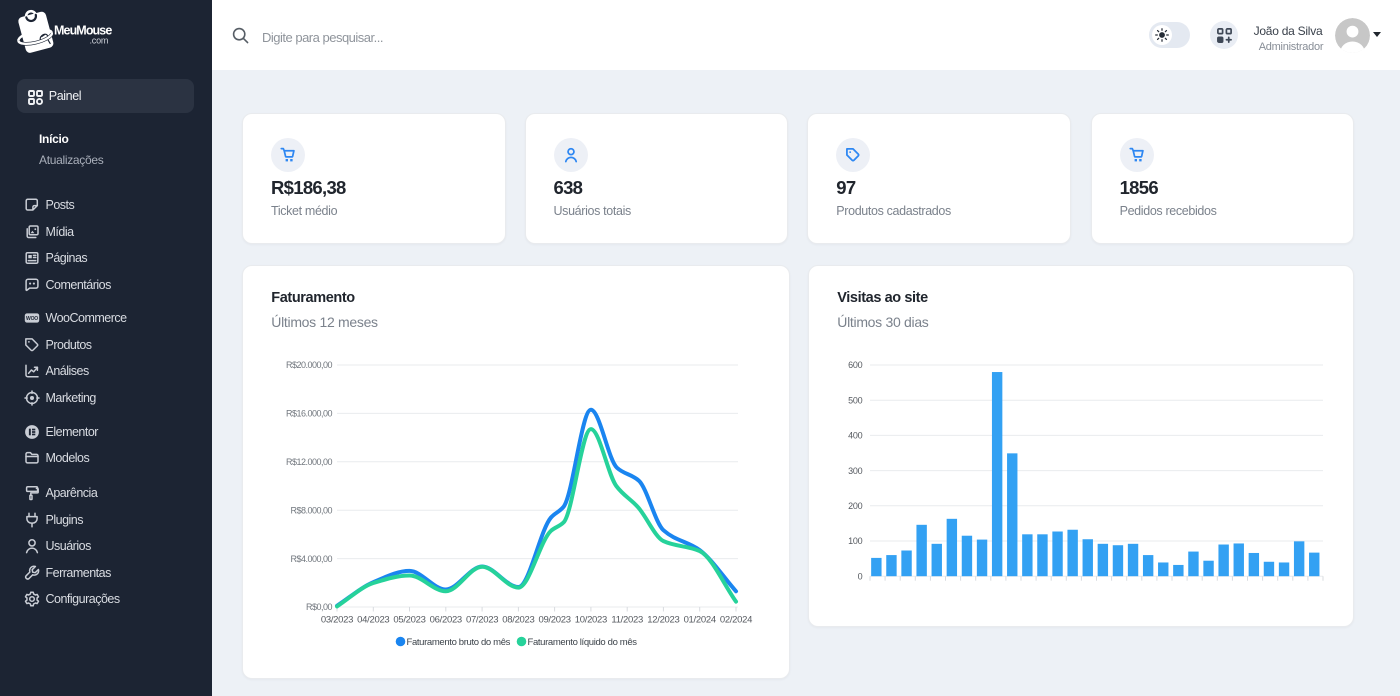 This screenshot has height=696, width=1400. Describe the element at coordinates (83, 31) in the screenshot. I see `svg-text: MeuMouse` at that location.